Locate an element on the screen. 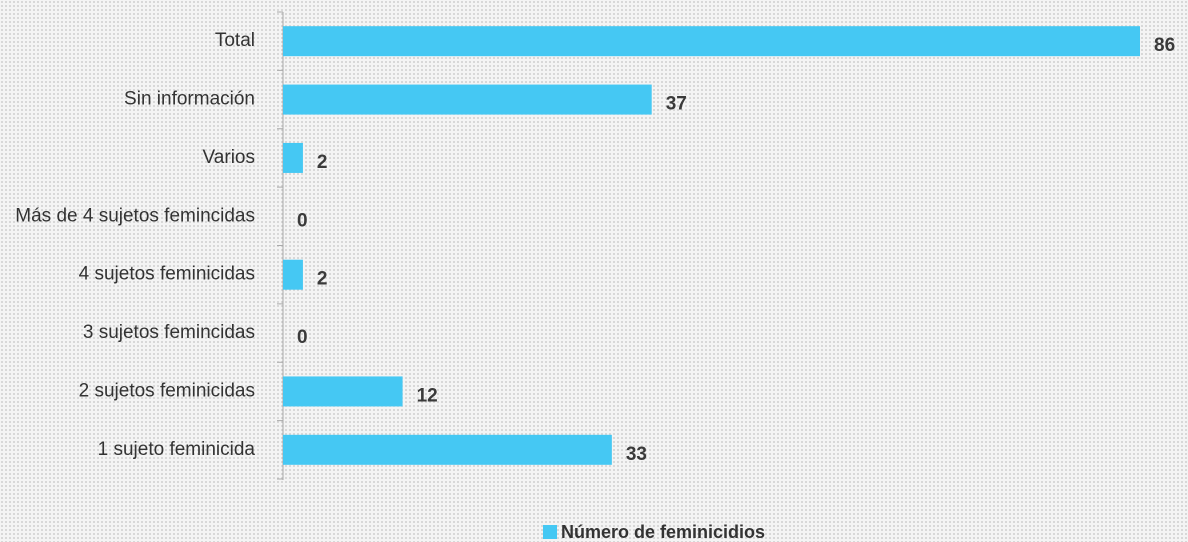 This screenshot has width=1188, height=542. category-label: 4 sujetos feminicidas is located at coordinates (167, 274).